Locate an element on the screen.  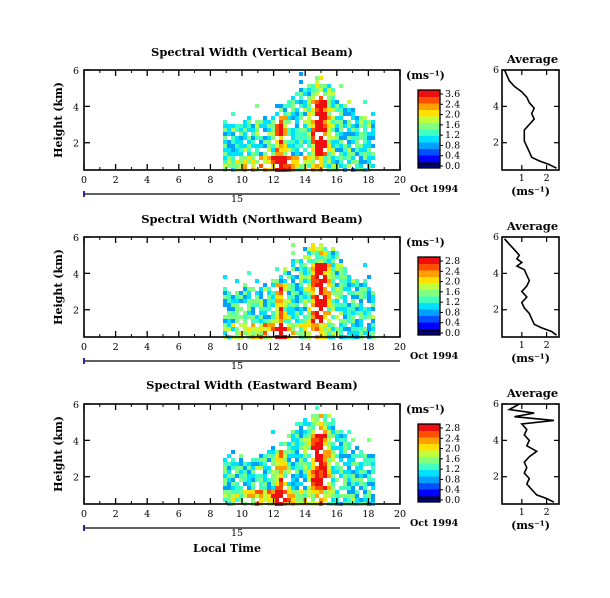
colorbar-tick-label: 0.4 is located at coordinates (452, 323).